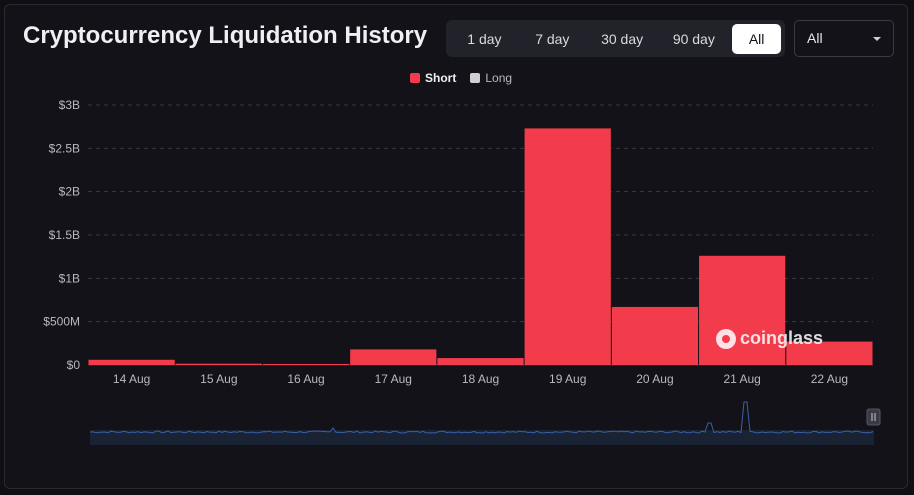  What do you see at coordinates (567, 379) in the screenshot?
I see `x-tick-label: 19 Aug` at bounding box center [567, 379].